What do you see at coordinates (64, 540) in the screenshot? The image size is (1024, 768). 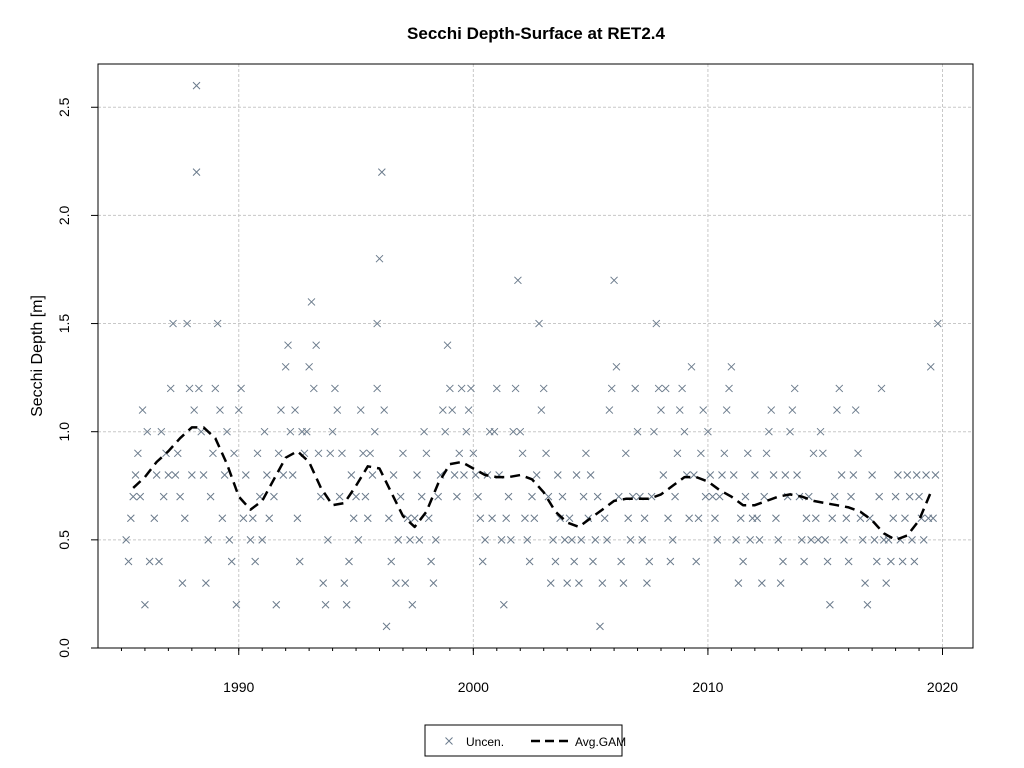 I see `y-tick-label: 0.5` at bounding box center [64, 540].